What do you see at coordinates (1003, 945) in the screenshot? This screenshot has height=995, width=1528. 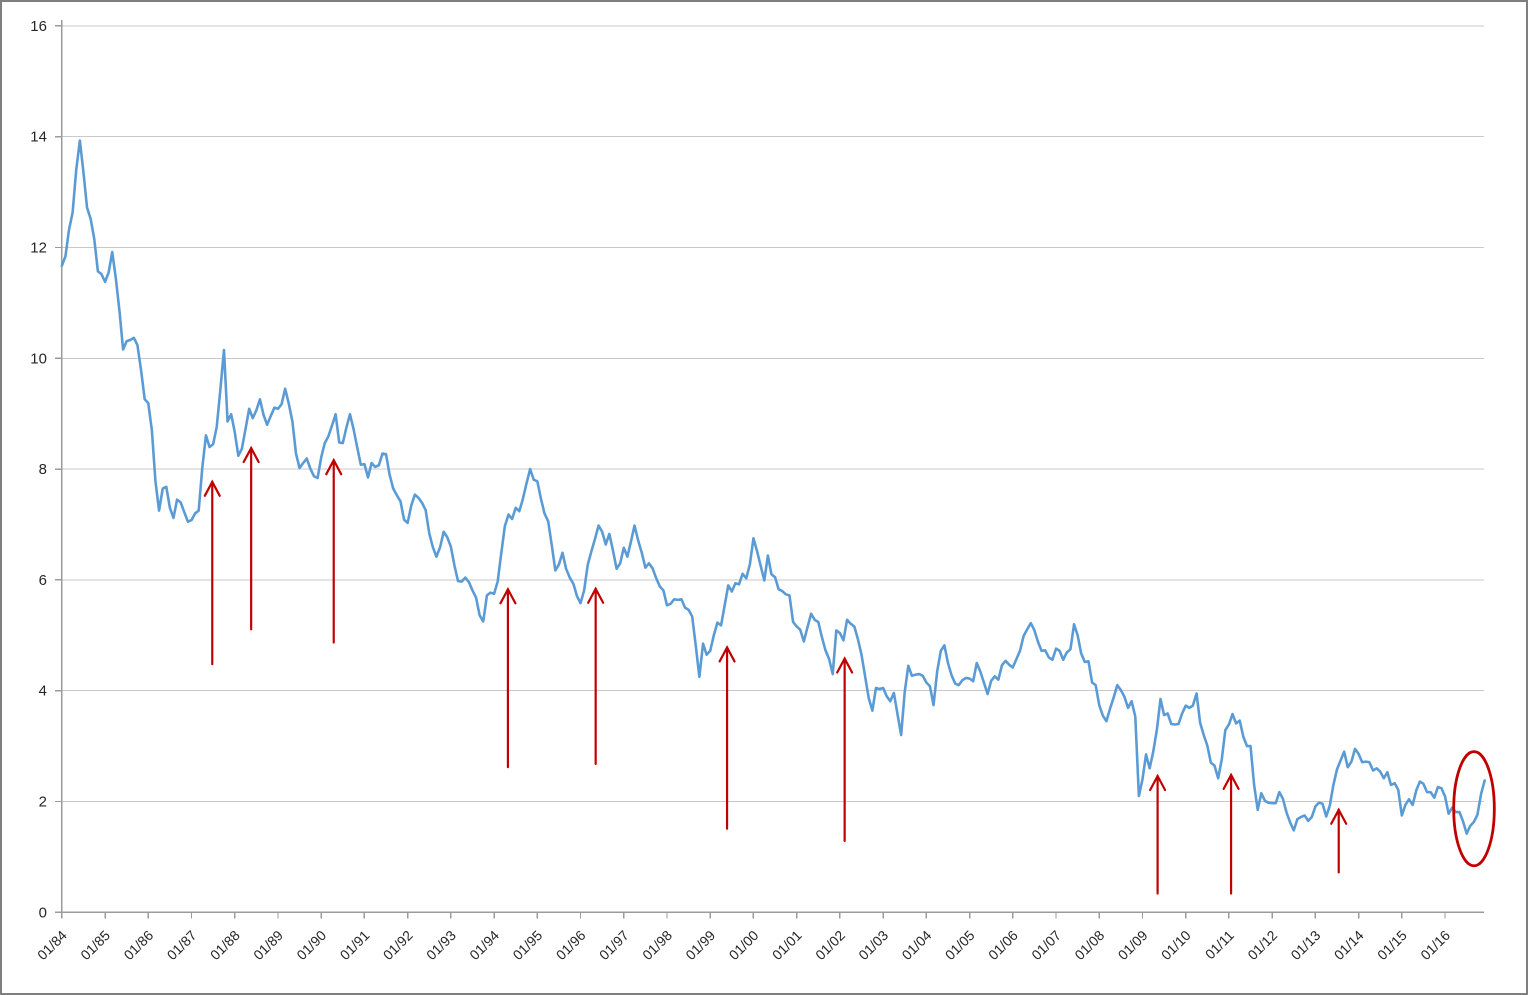 I see `x-tick-label: 01/06` at bounding box center [1003, 945].